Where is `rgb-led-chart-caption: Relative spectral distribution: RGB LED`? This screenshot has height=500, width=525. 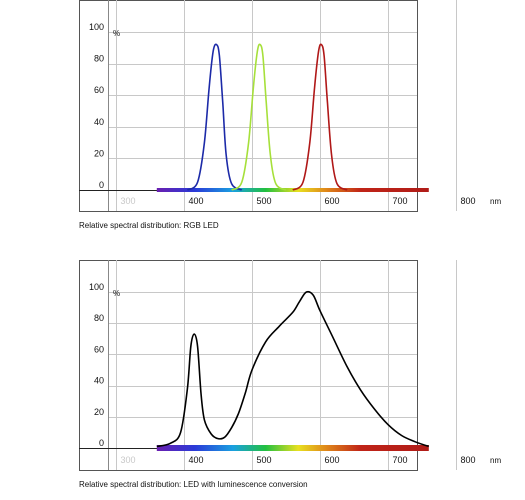
rgb-led-chart-caption: Relative spectral distribution: RGB LED is located at coordinates (149, 225).